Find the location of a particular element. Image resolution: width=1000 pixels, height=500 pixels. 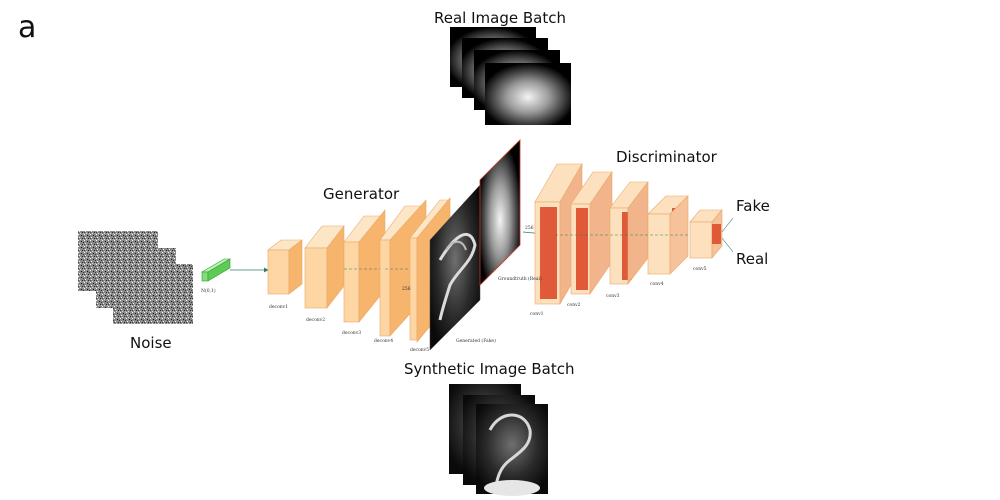

discriminator-block-conv3 is located at coordinates (629, 233).